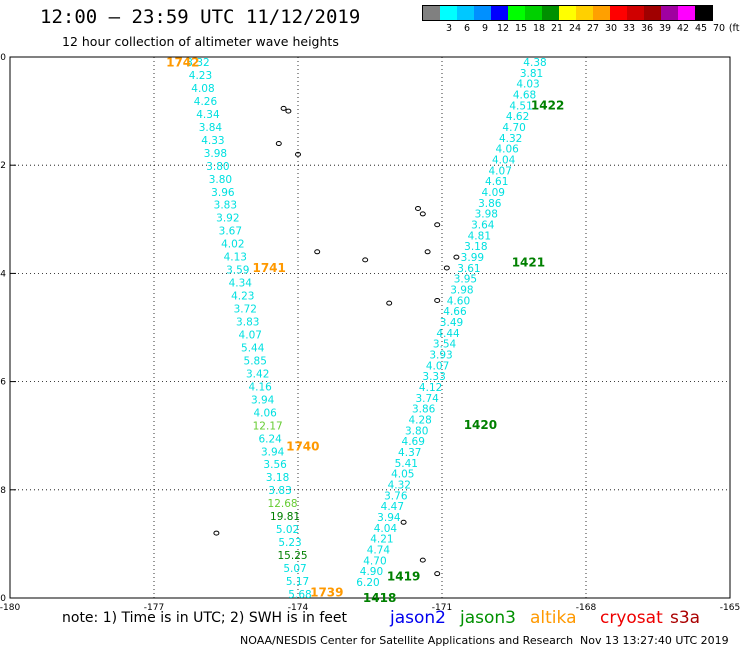 This screenshot has height=650, width=740. I want to click on y-tick-label: 0, so click(3, 58).